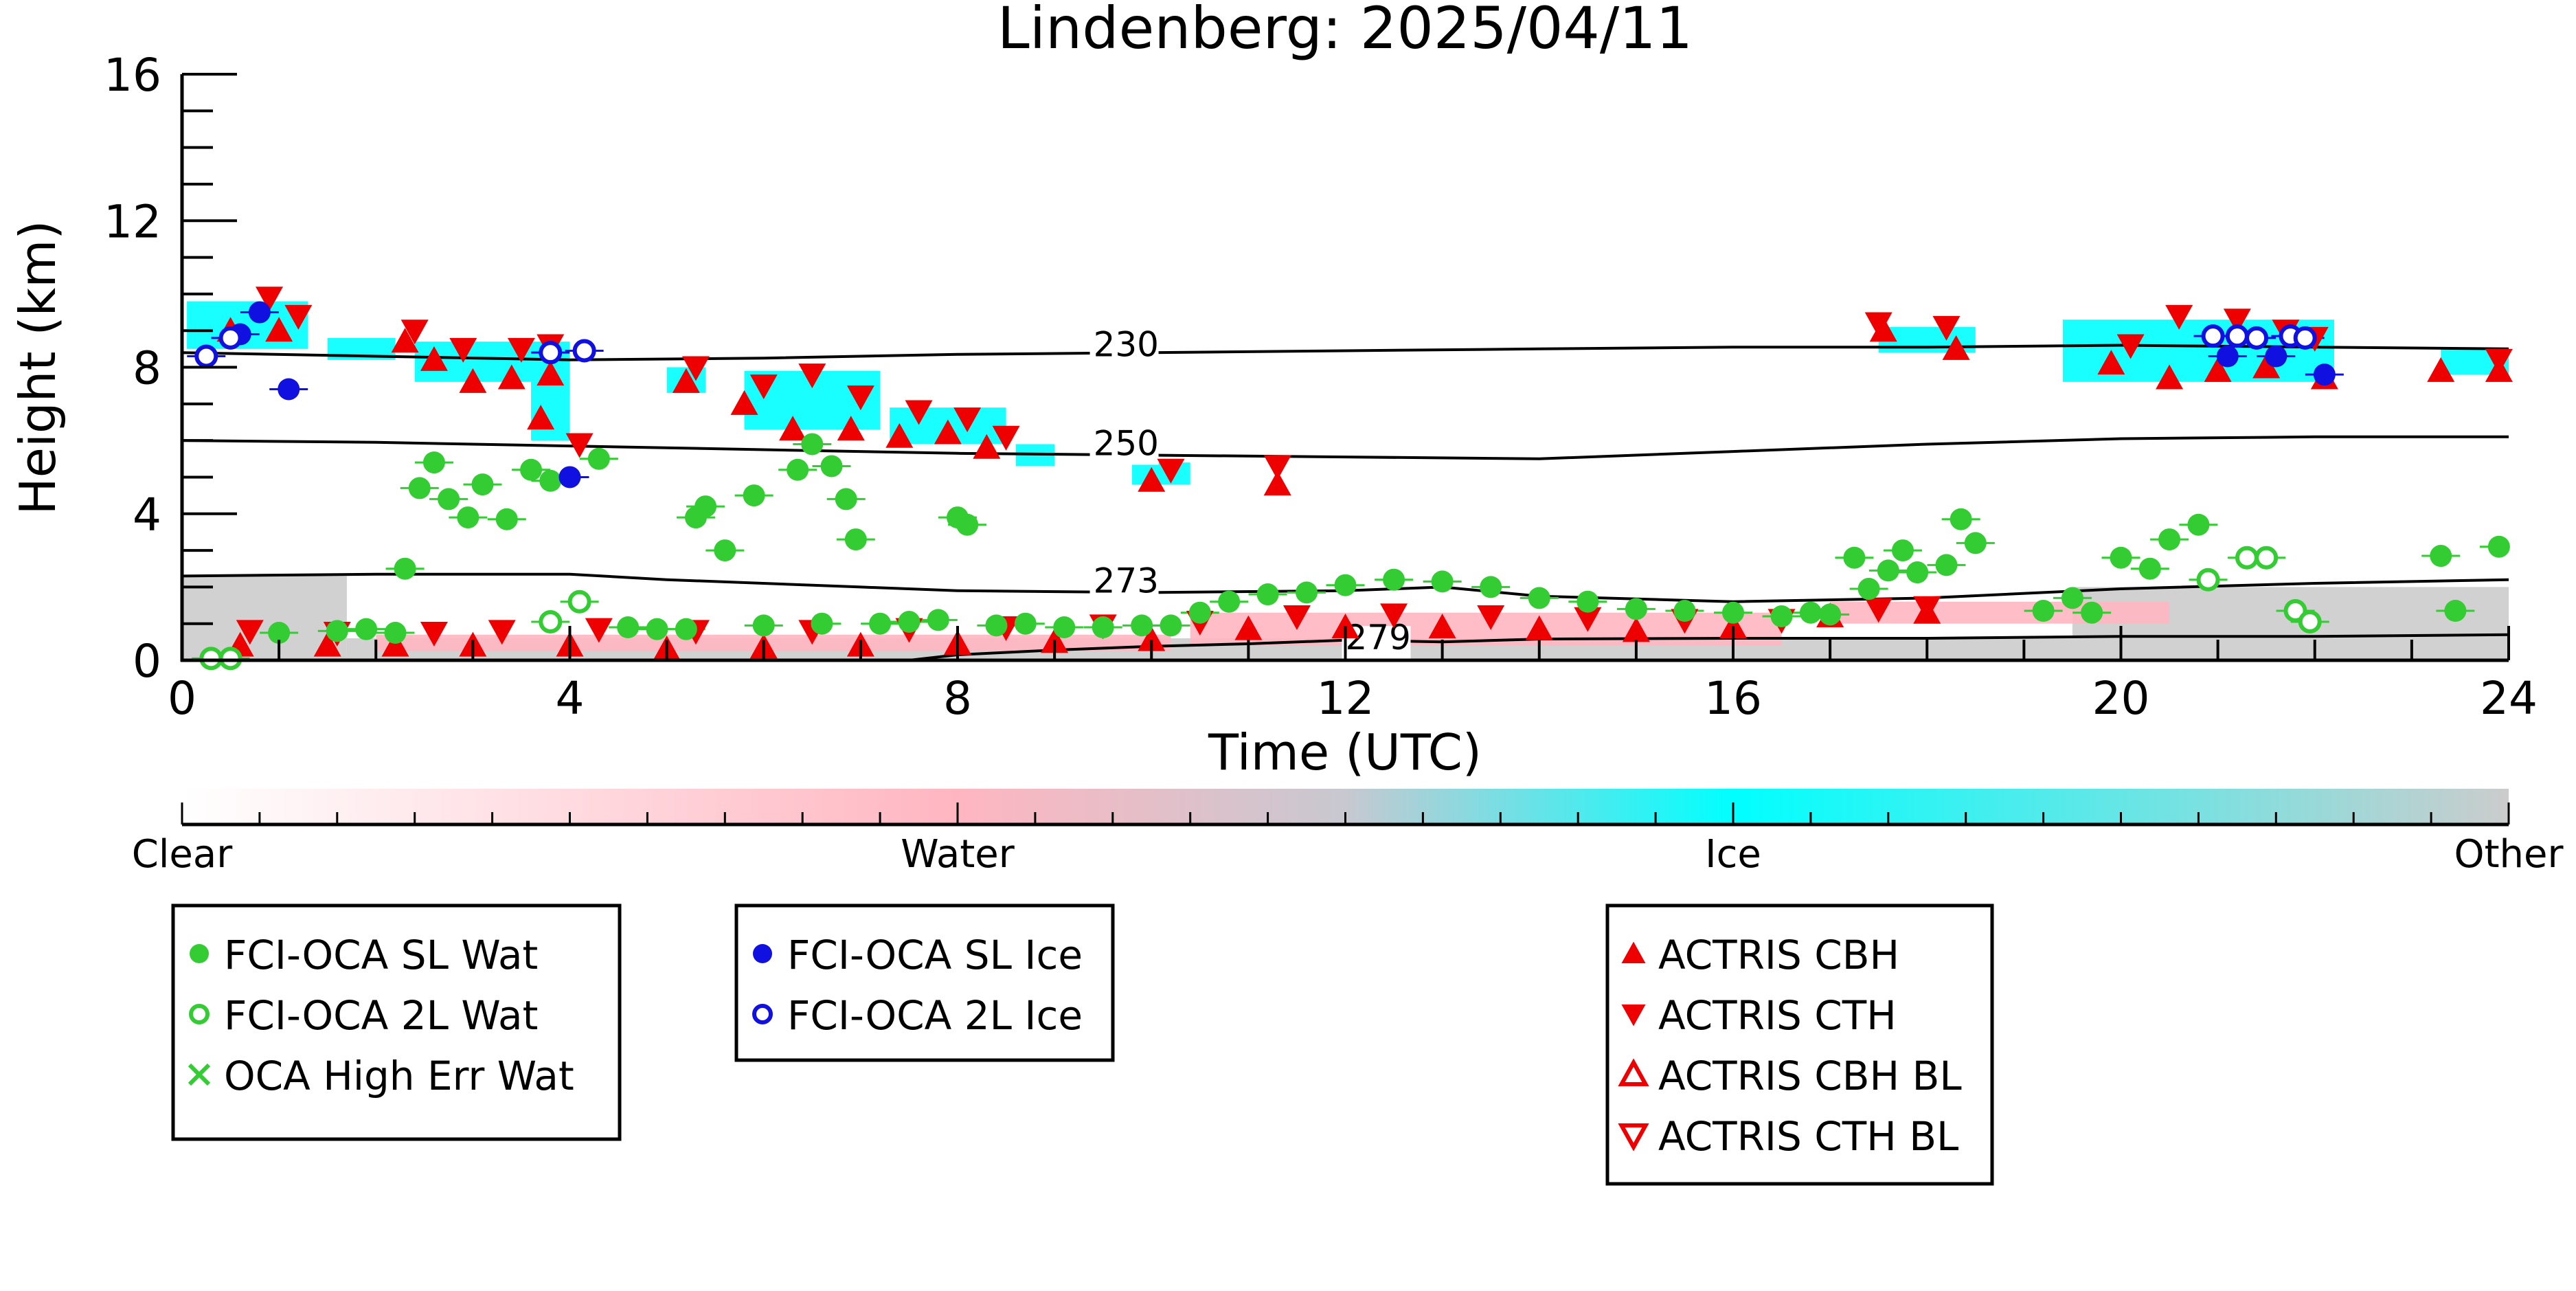 Image resolution: width=2576 pixels, height=1291 pixels. I want to click on x-axis-label: Time (UTC), so click(1345, 752).